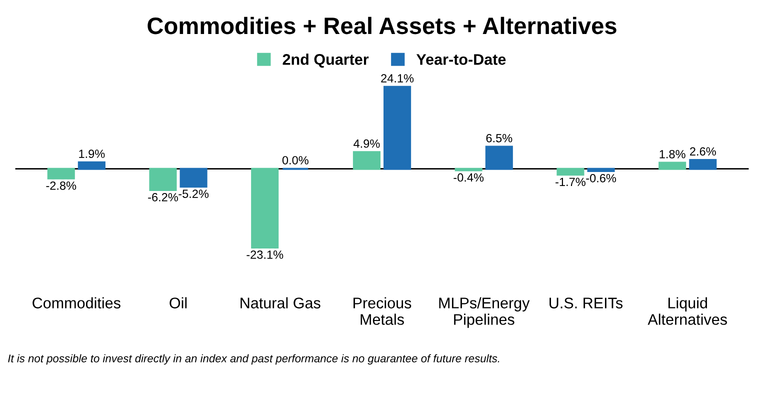  Describe the element at coordinates (92, 154) in the screenshot. I see `data-label: 1.9%` at that location.